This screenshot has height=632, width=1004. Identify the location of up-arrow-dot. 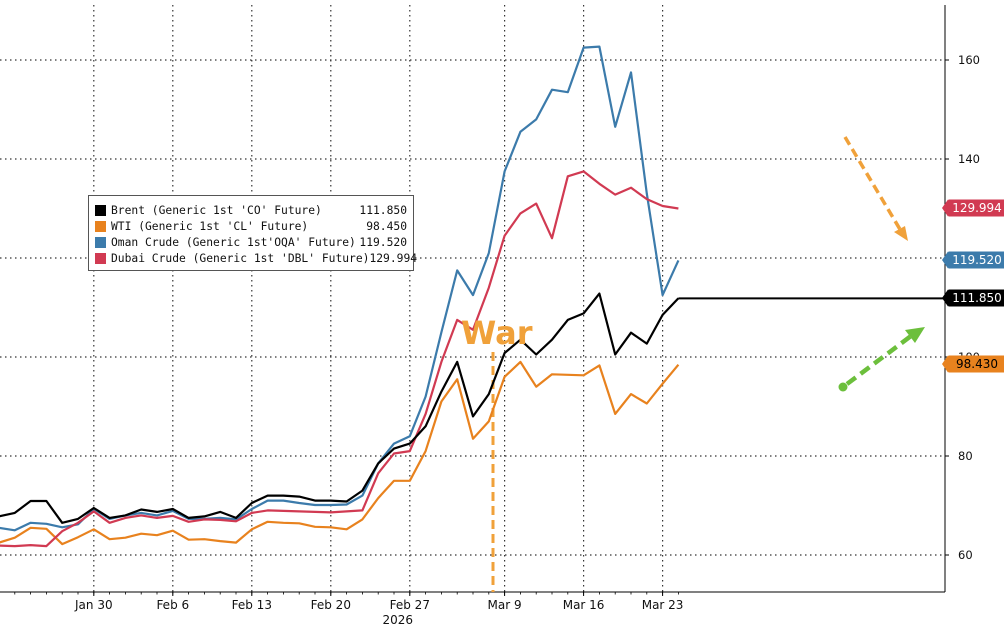
(843, 387).